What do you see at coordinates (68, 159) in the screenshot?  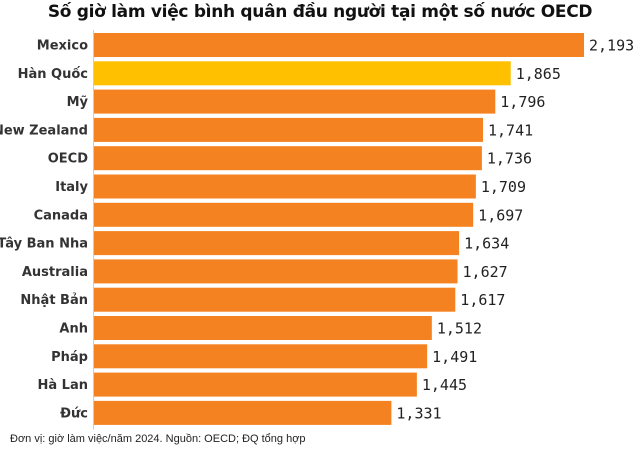 I see `category-label: OECD` at bounding box center [68, 159].